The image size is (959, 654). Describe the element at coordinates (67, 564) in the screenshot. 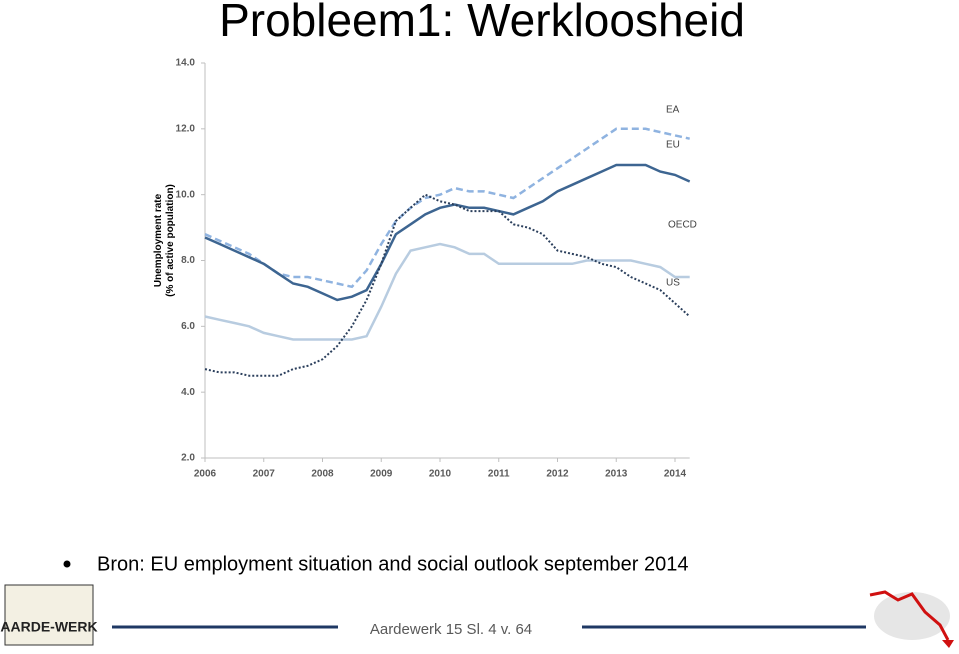

I see `bullet-dot` at that location.